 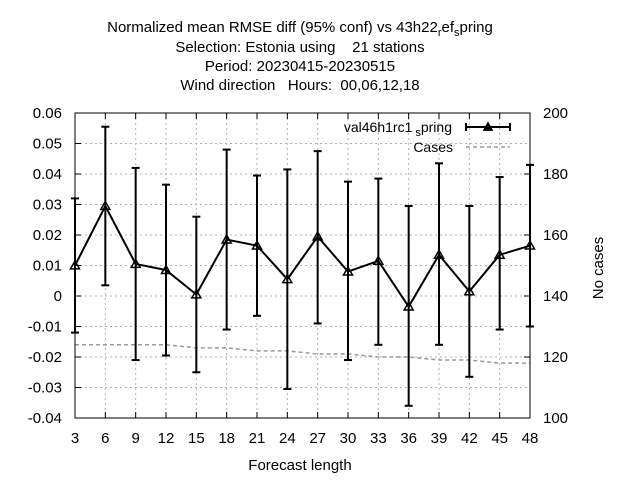 I want to click on cases-line, so click(x=302, y=354).